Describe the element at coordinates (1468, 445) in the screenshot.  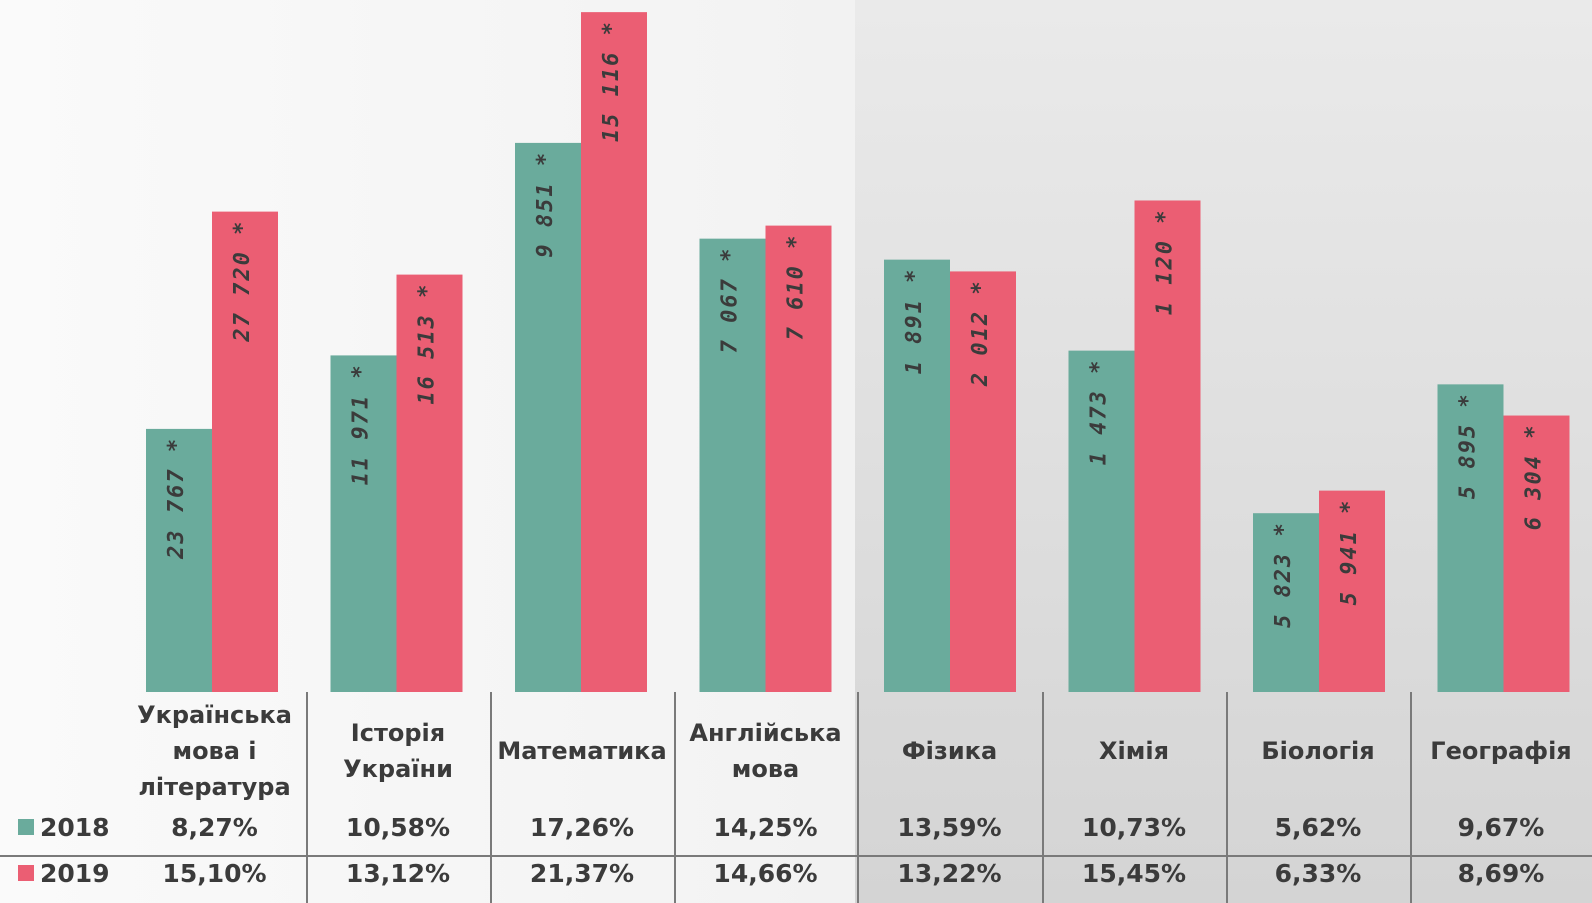
I see `bar-value-label: 5 895 *` at that location.